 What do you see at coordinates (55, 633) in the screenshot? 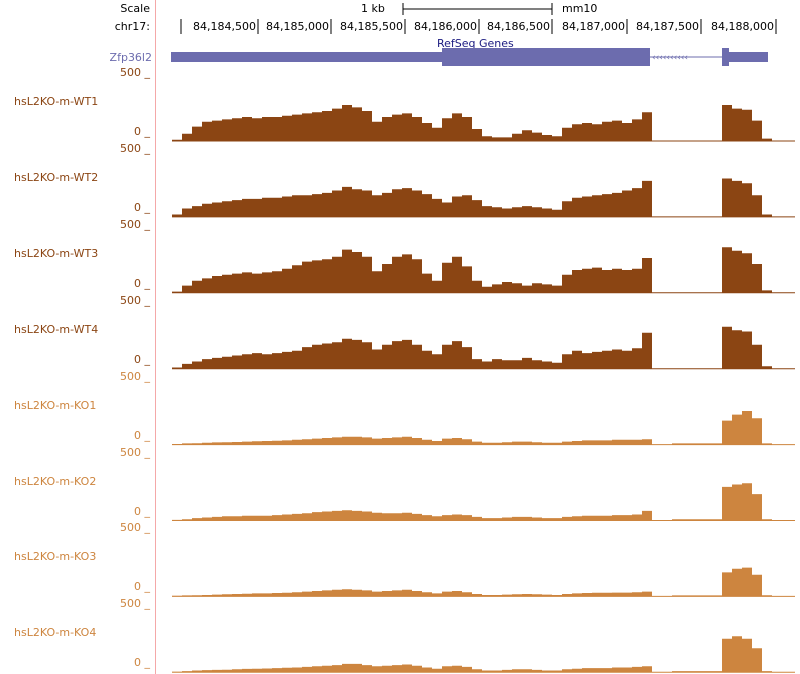
I see `track-name: hsL2KO-m-KO4` at bounding box center [55, 633].